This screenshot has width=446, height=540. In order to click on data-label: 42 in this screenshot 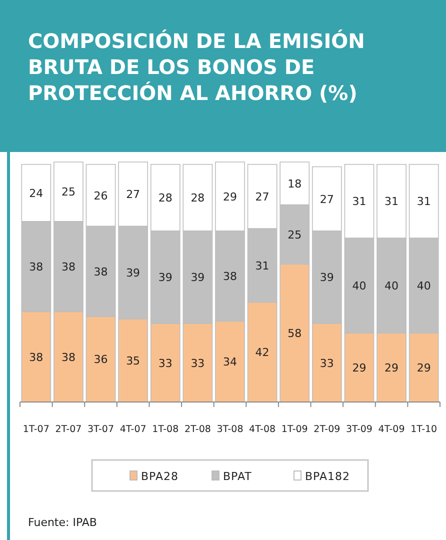, I will do `click(262, 353)`.